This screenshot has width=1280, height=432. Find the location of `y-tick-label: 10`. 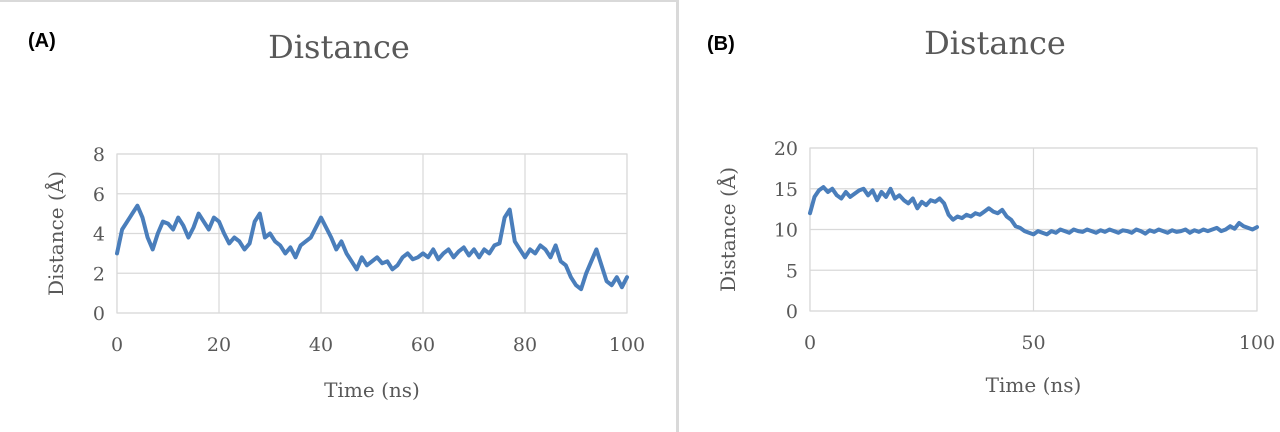

y-tick-label: 10 is located at coordinates (786, 231).